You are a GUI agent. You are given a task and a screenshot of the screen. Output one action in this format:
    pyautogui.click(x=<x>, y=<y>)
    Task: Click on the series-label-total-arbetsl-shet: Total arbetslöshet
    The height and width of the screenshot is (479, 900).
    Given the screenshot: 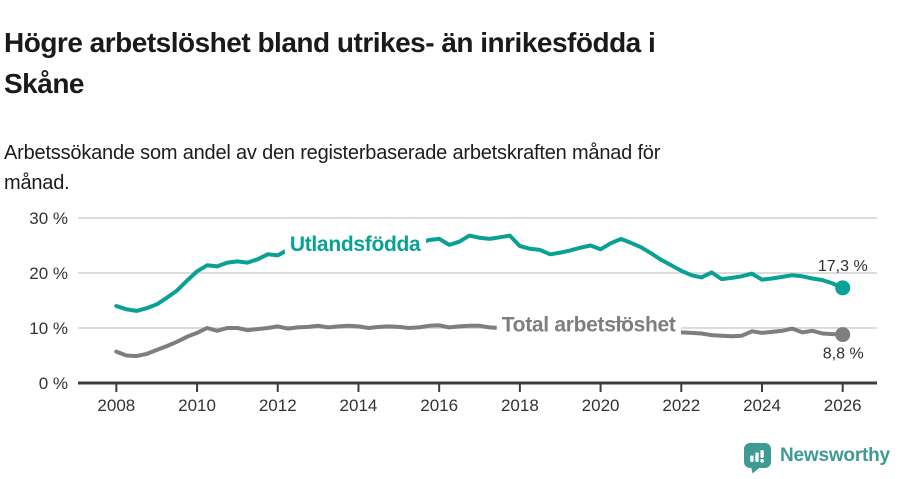 What is the action you would take?
    pyautogui.click(x=589, y=324)
    